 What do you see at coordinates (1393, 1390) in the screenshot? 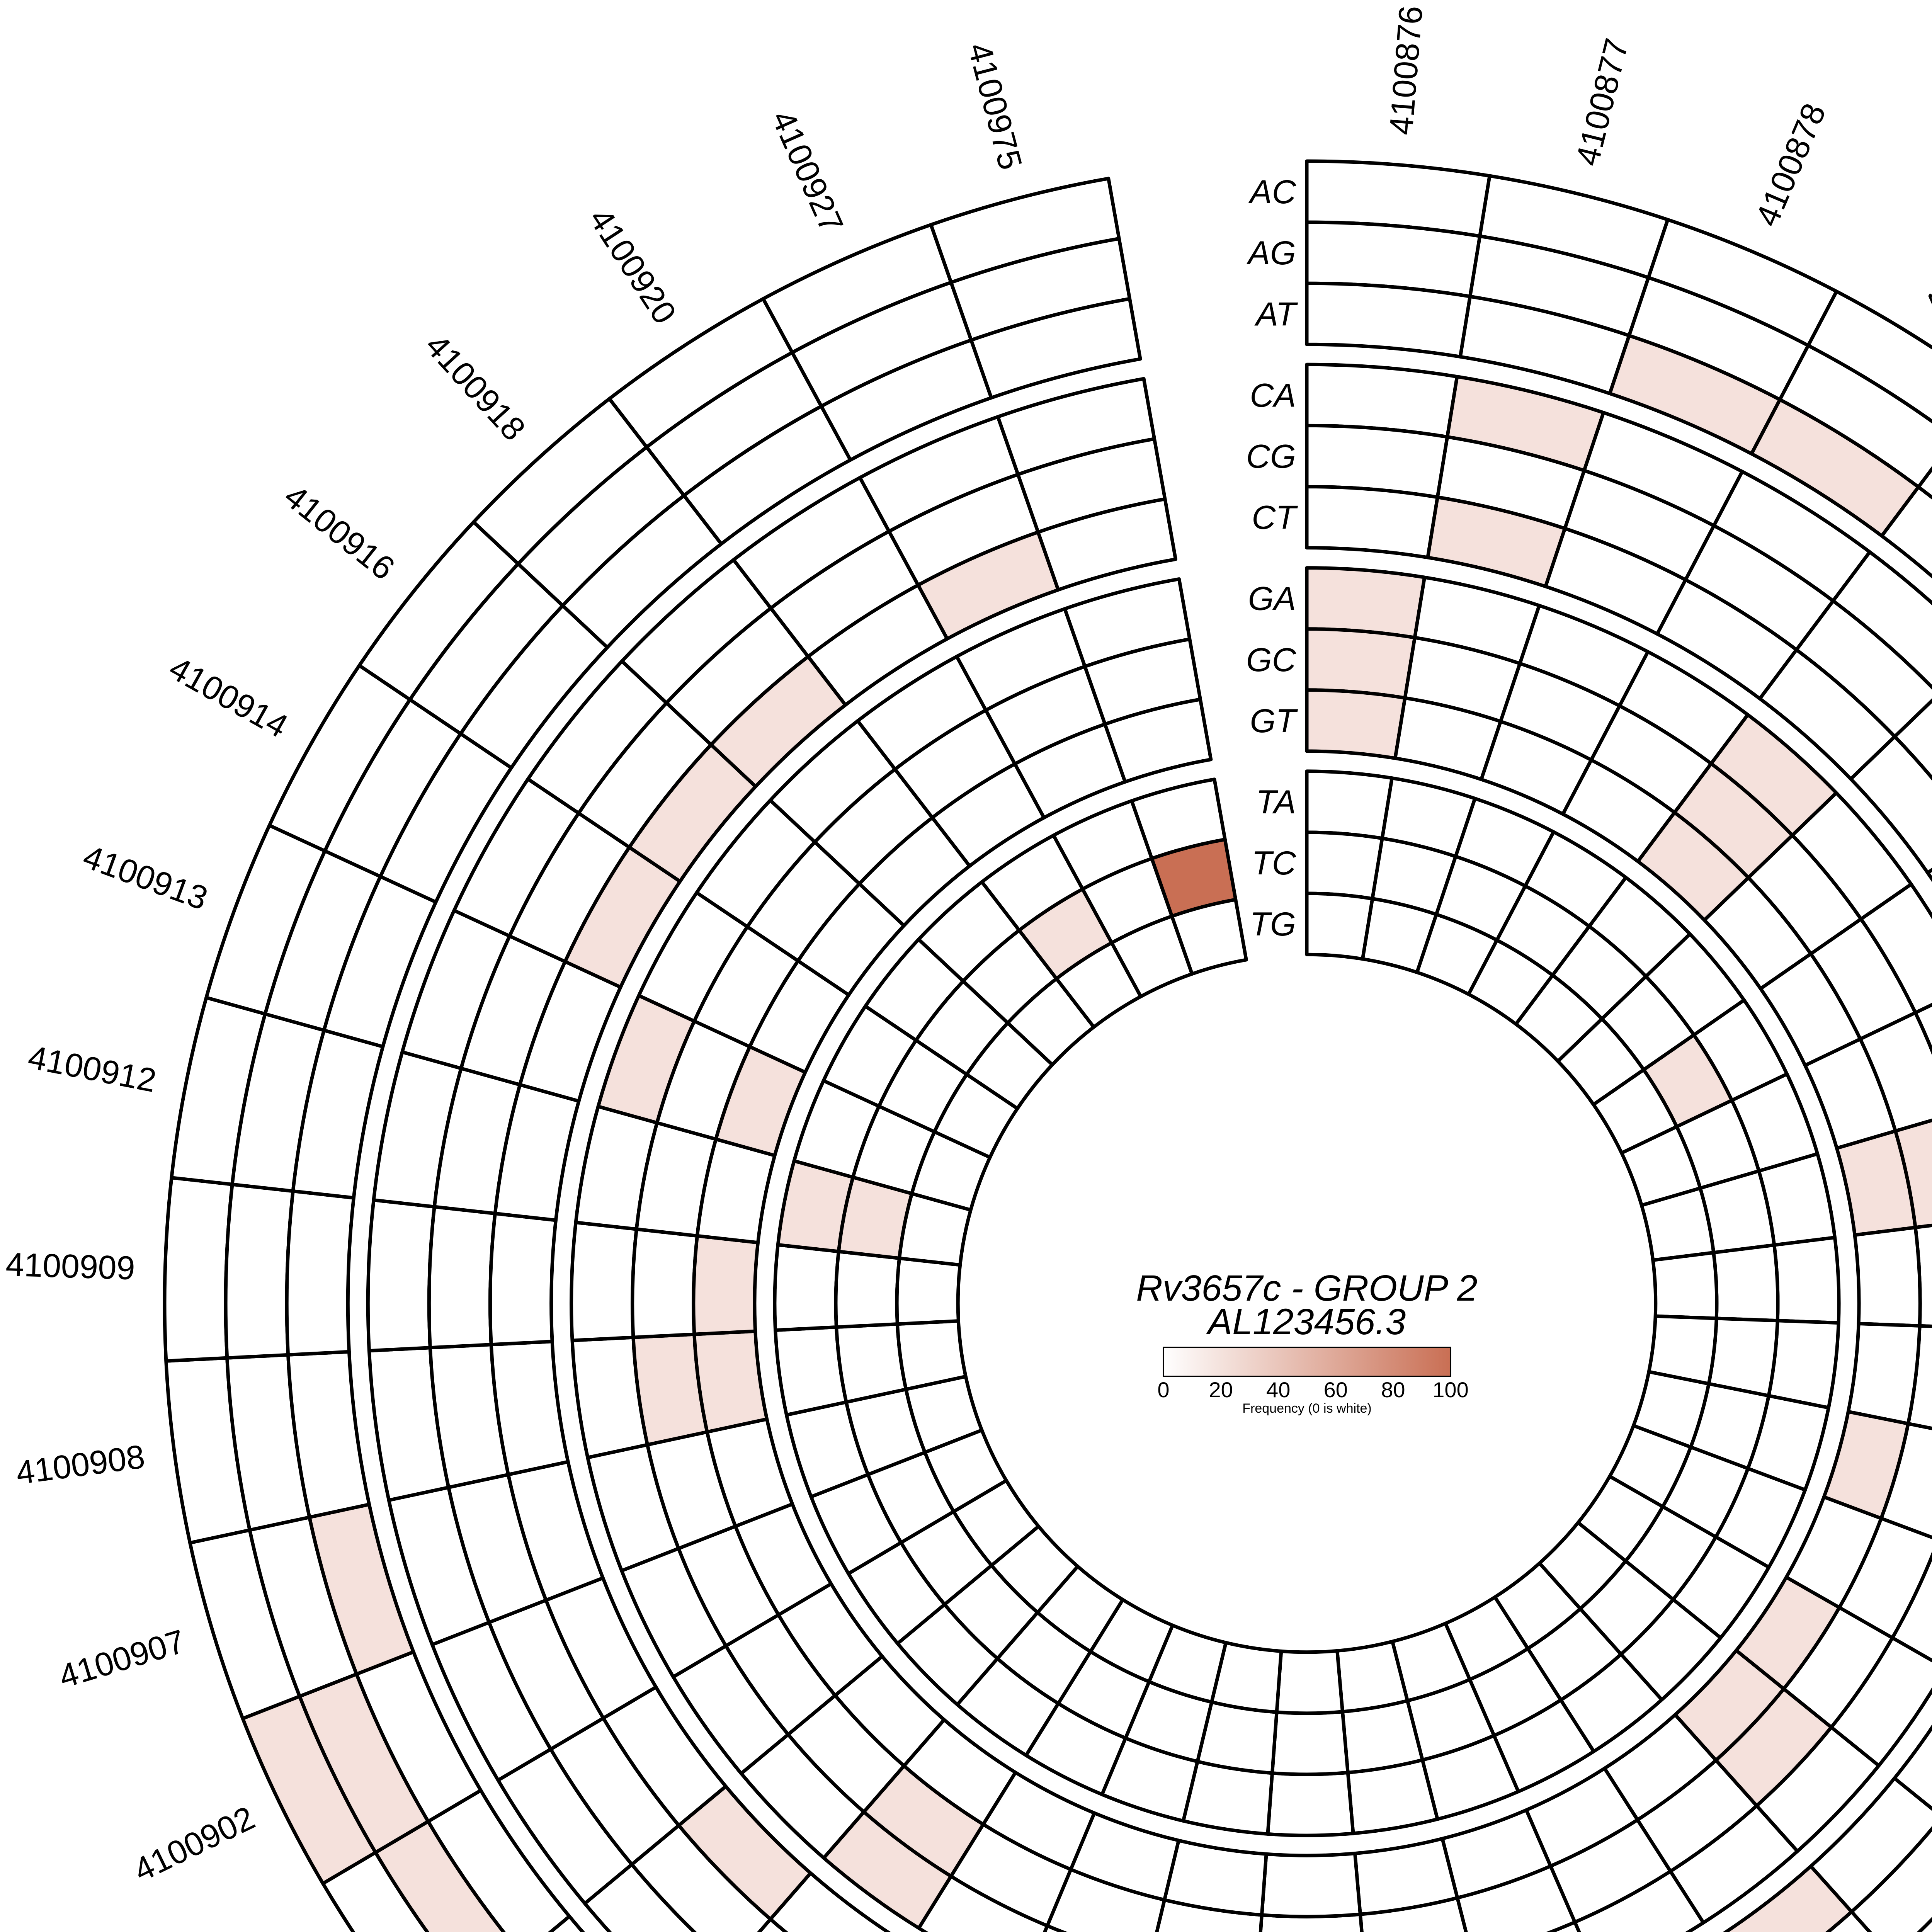
I see `svg-text: 80` at bounding box center [1393, 1390].